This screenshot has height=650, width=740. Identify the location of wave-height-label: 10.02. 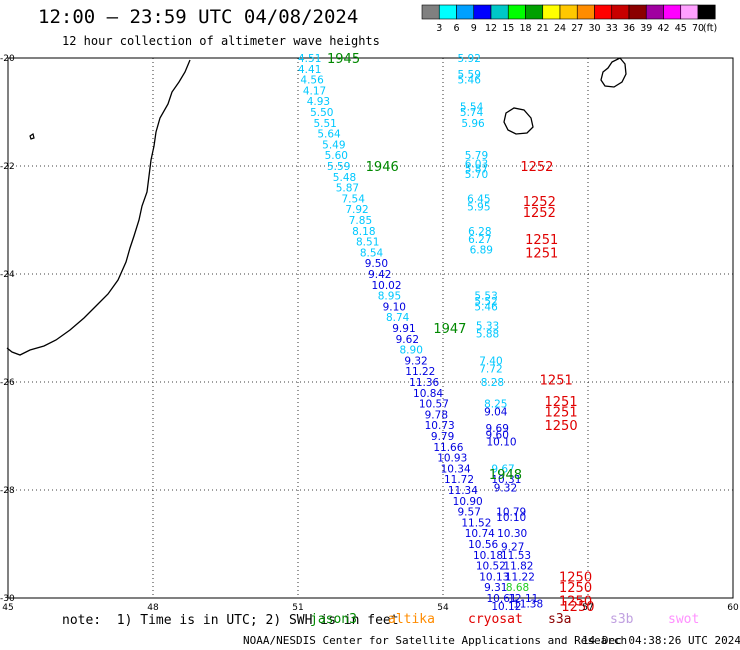
(386, 286).